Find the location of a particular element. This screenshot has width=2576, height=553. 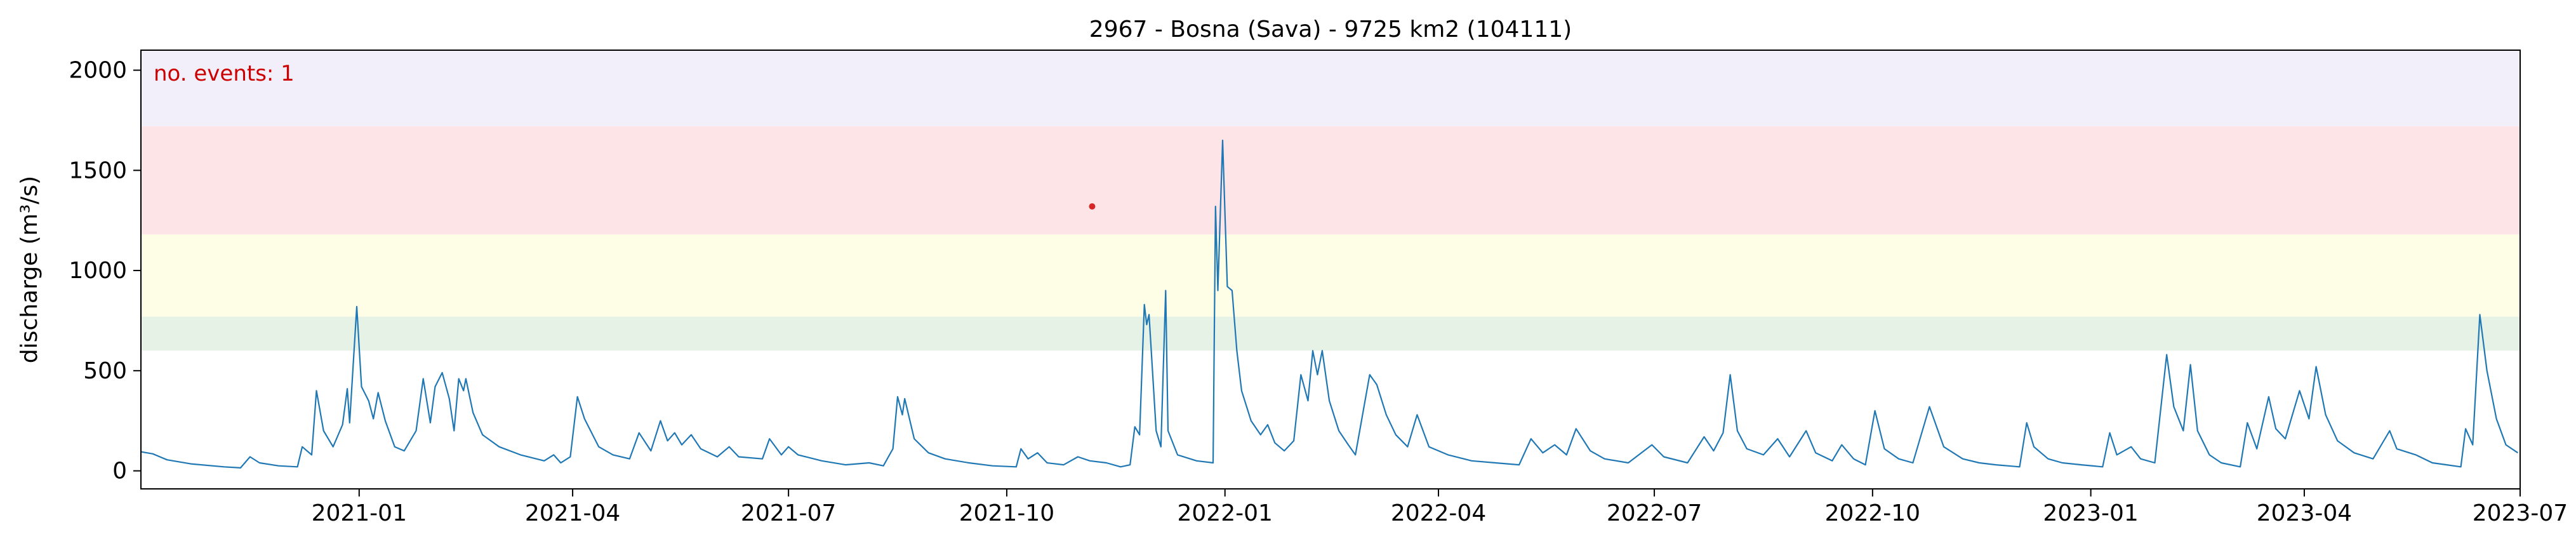

x-tick-label-2022-10: 2022-10 is located at coordinates (1872, 513).